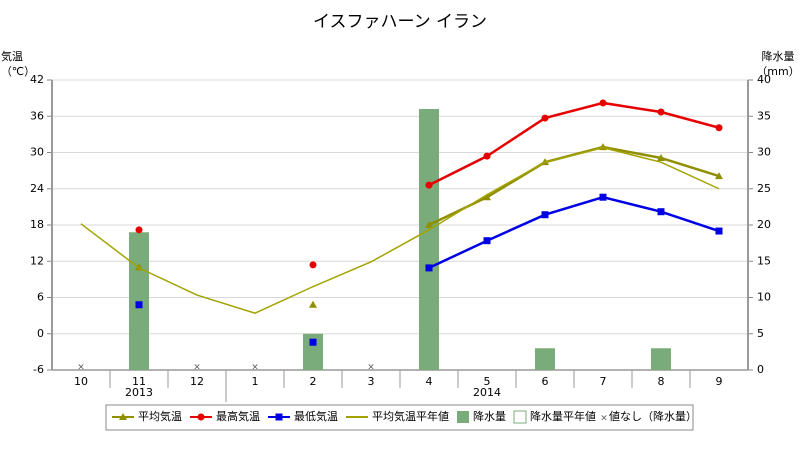 Image resolution: width=800 pixels, height=450 pixels. Describe the element at coordinates (37, 188) in the screenshot. I see `y-tick-label: 24` at that location.